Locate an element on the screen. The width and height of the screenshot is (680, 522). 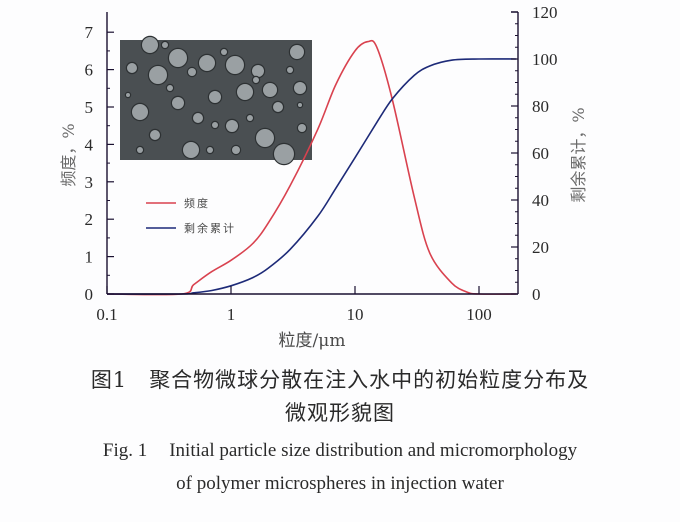
left-tick-label: 1 is located at coordinates (89, 257).